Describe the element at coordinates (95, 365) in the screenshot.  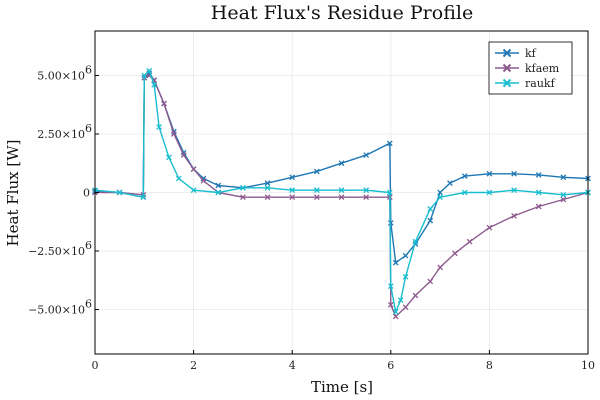
I see `x-tick-label: 0` at that location.